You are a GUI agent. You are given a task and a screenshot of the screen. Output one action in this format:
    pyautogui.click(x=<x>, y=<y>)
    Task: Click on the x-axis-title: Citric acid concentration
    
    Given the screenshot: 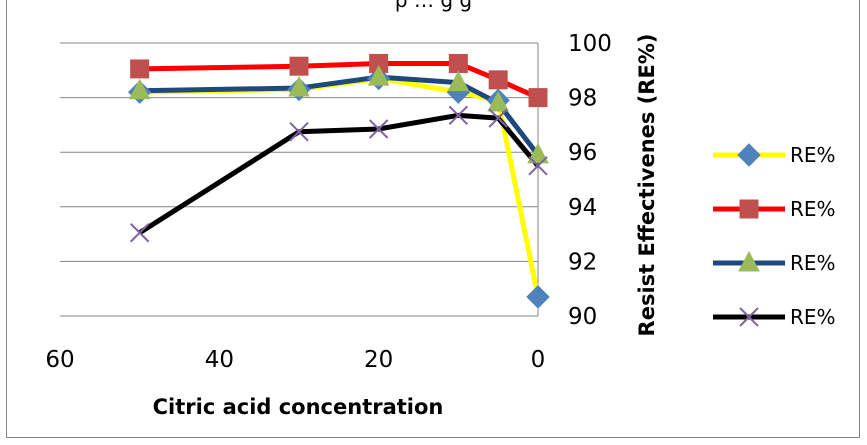 What is the action you would take?
    pyautogui.click(x=298, y=407)
    